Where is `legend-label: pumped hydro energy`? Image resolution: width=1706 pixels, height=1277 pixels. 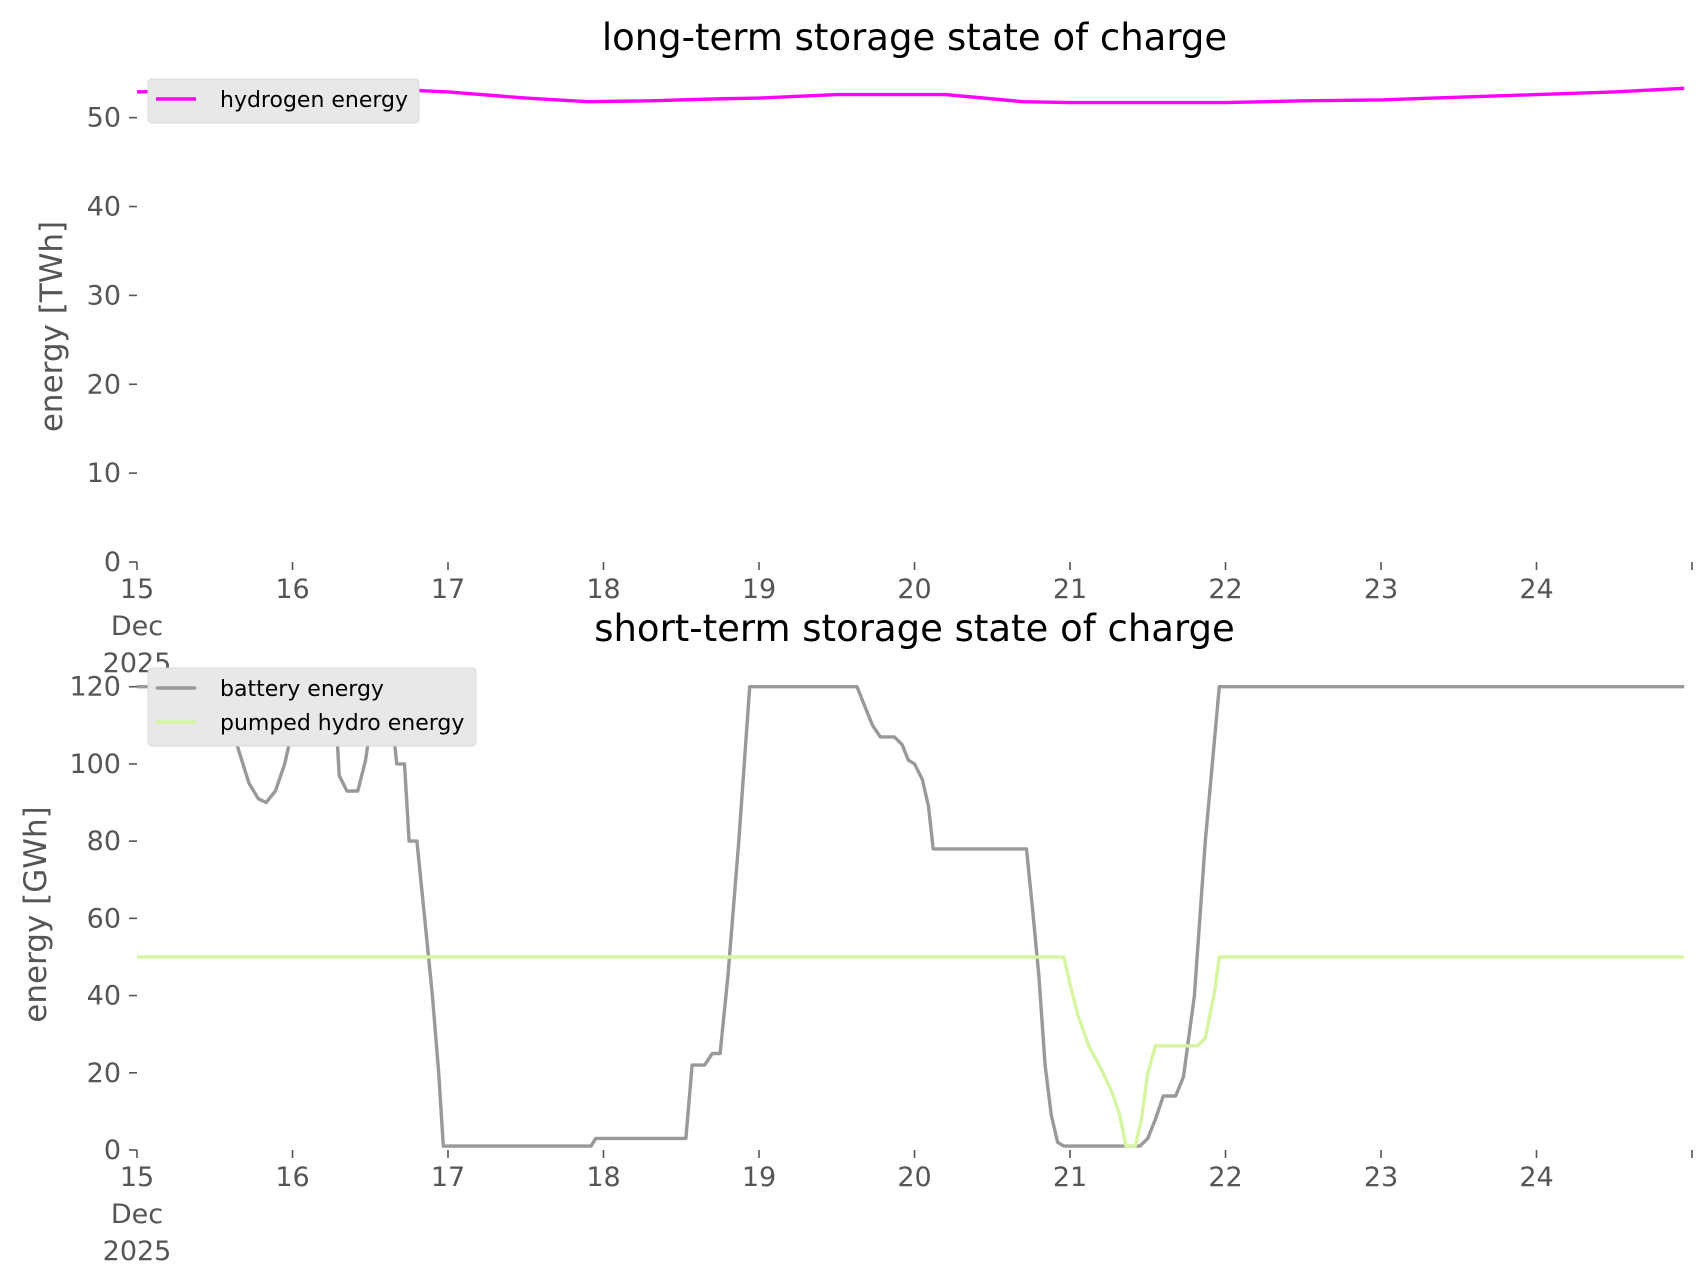 legend-label: pumped hydro energy is located at coordinates (342, 723).